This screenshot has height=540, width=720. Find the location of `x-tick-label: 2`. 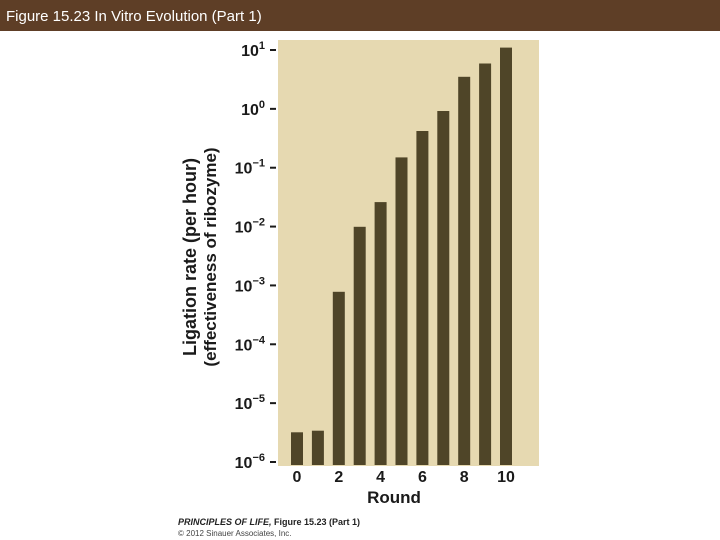

x-tick-label: 2 is located at coordinates (338, 477).